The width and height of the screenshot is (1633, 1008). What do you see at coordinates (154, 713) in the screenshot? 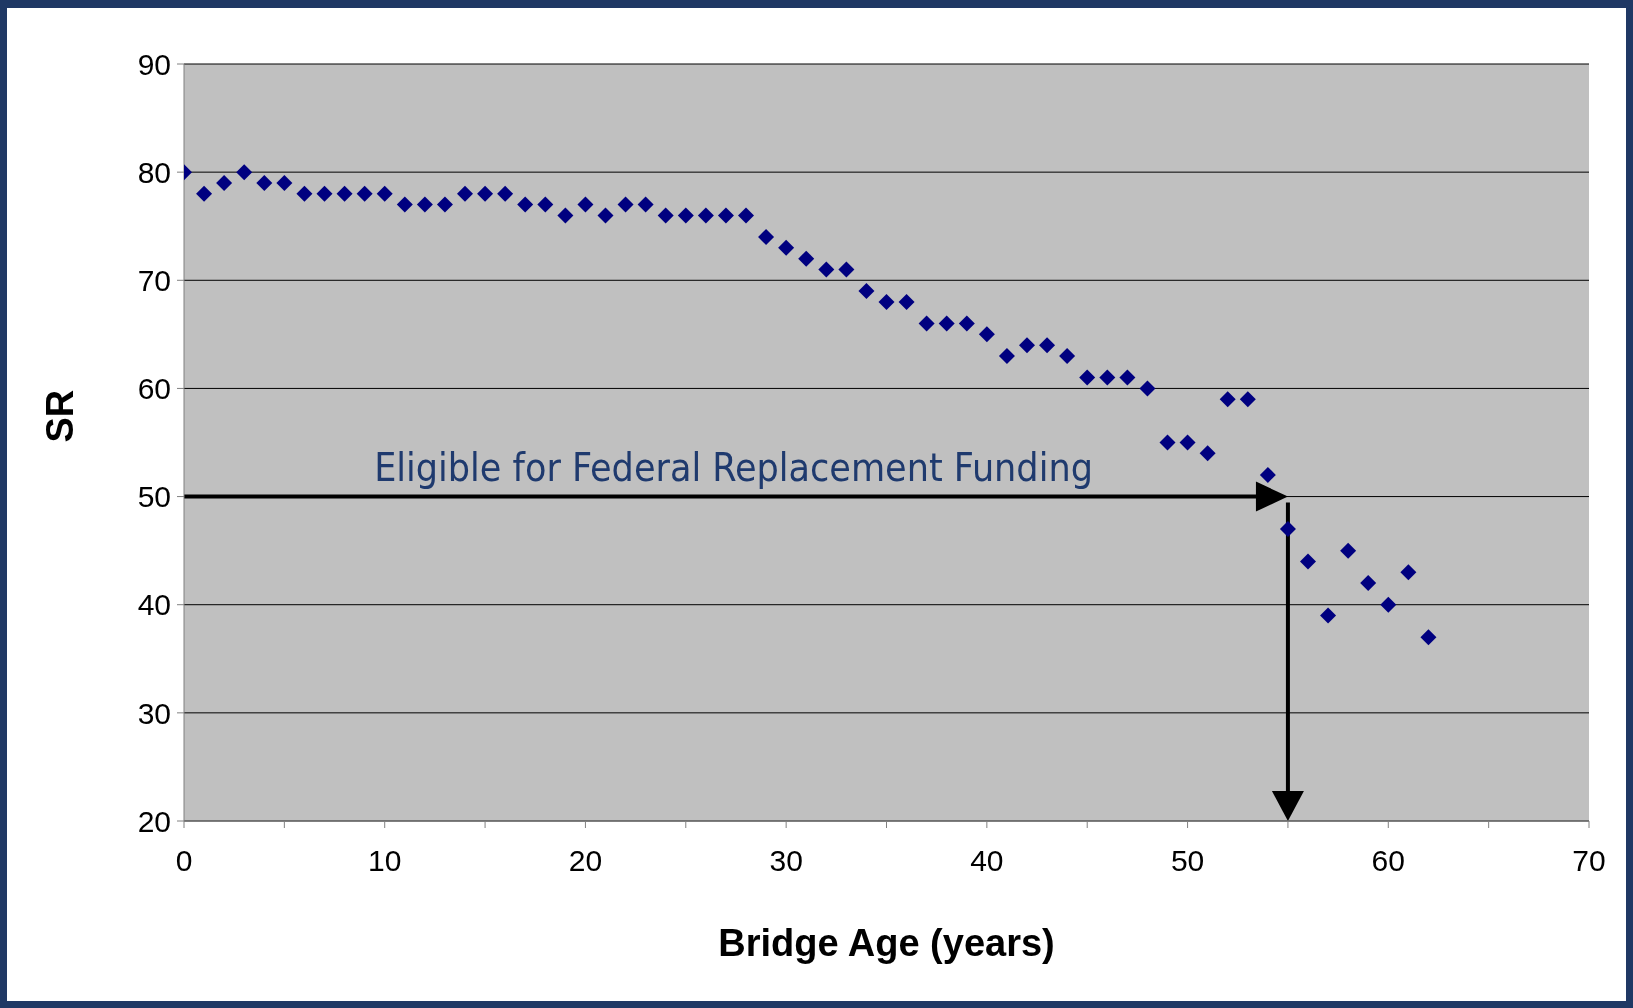
I see `y-tick-label: 30` at bounding box center [154, 713].